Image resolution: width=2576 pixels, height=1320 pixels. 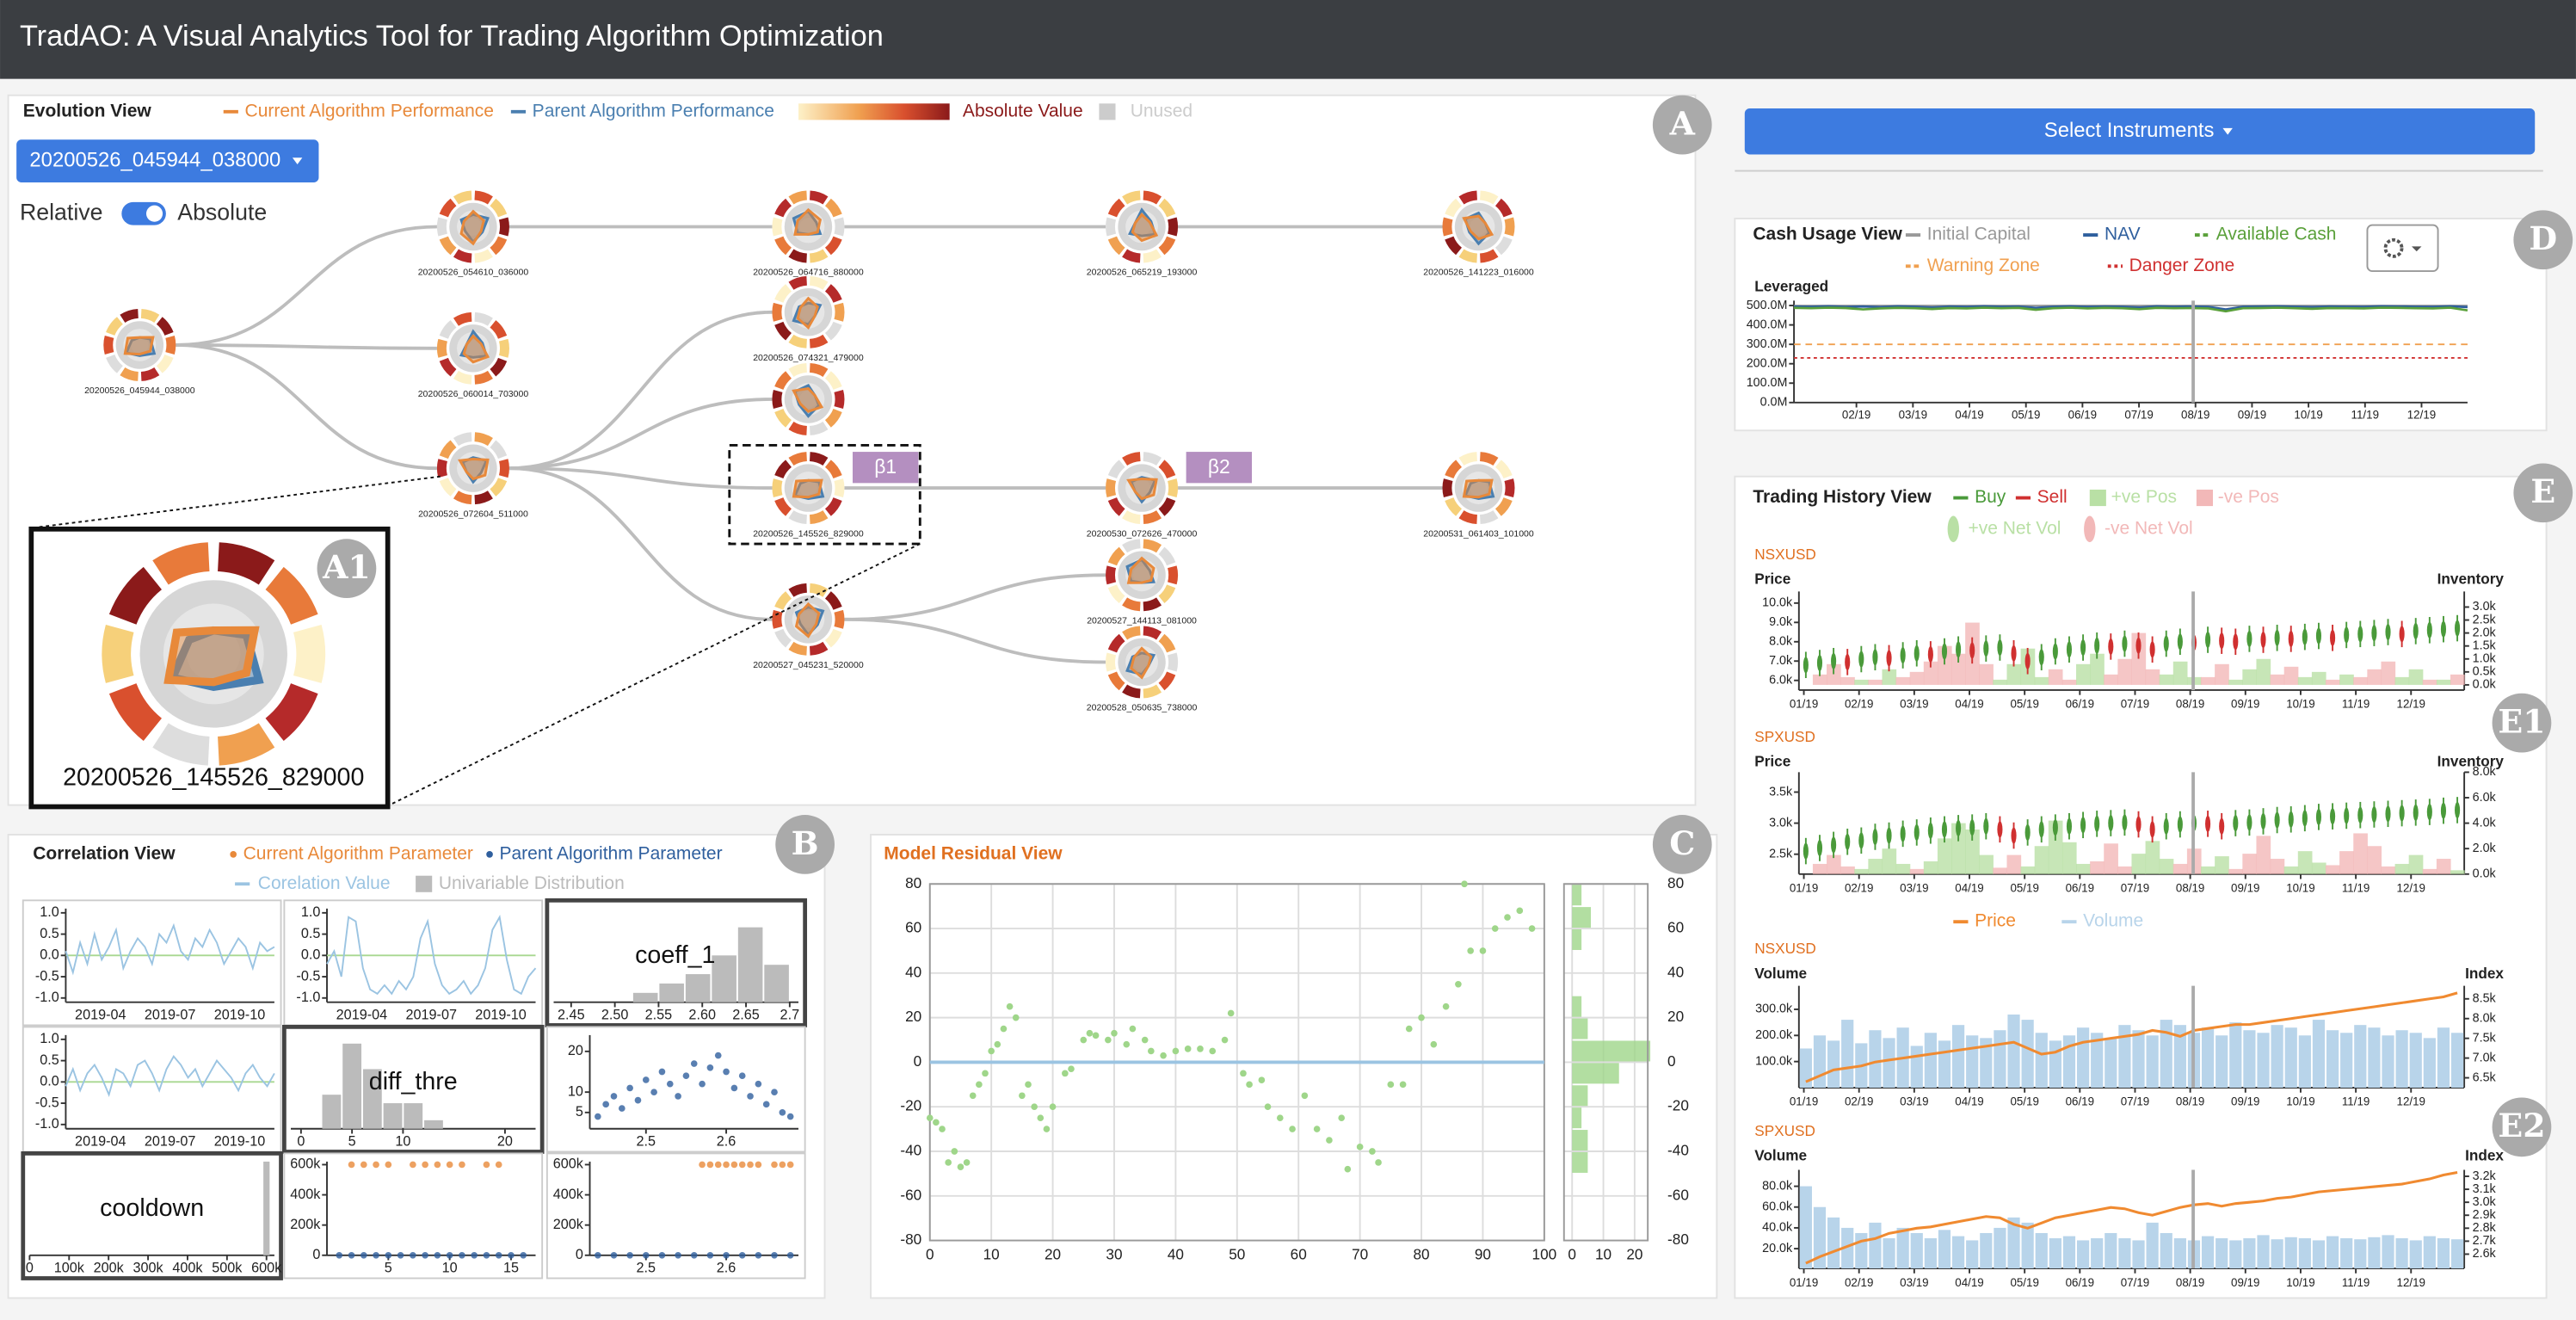 I want to click on y-tick-label: 20, so click(x=913, y=1017).